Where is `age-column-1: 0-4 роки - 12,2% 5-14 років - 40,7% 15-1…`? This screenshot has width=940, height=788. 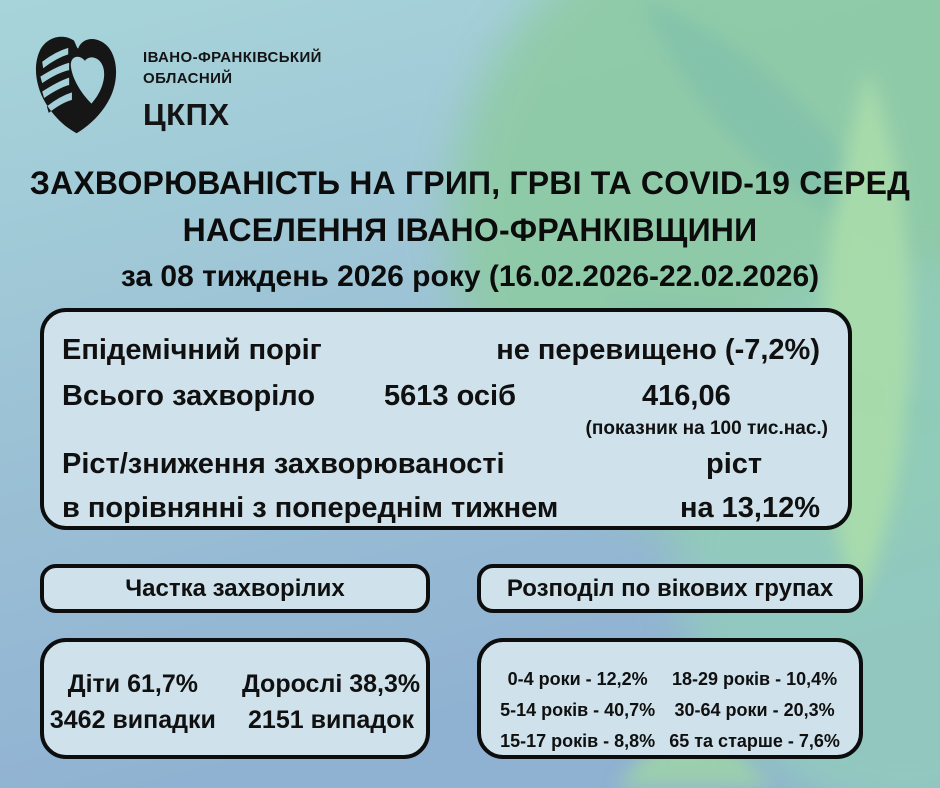 age-column-1: 0-4 роки - 12,2% 5-14 років - 40,7% 15-1… is located at coordinates (577, 709).